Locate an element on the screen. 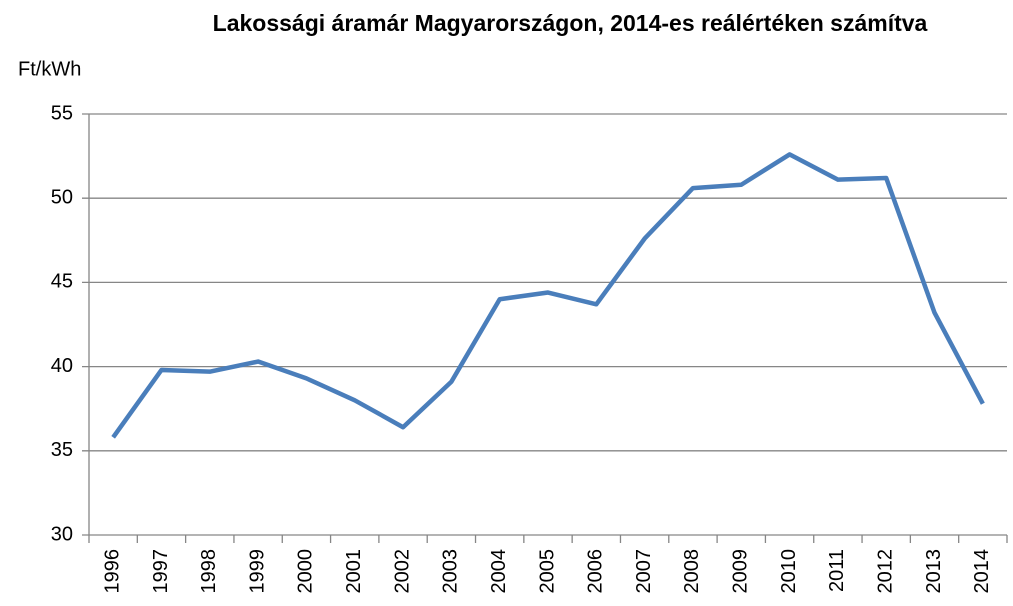 The width and height of the screenshot is (1013, 606). x-tick-label: 2013 is located at coordinates (934, 571).